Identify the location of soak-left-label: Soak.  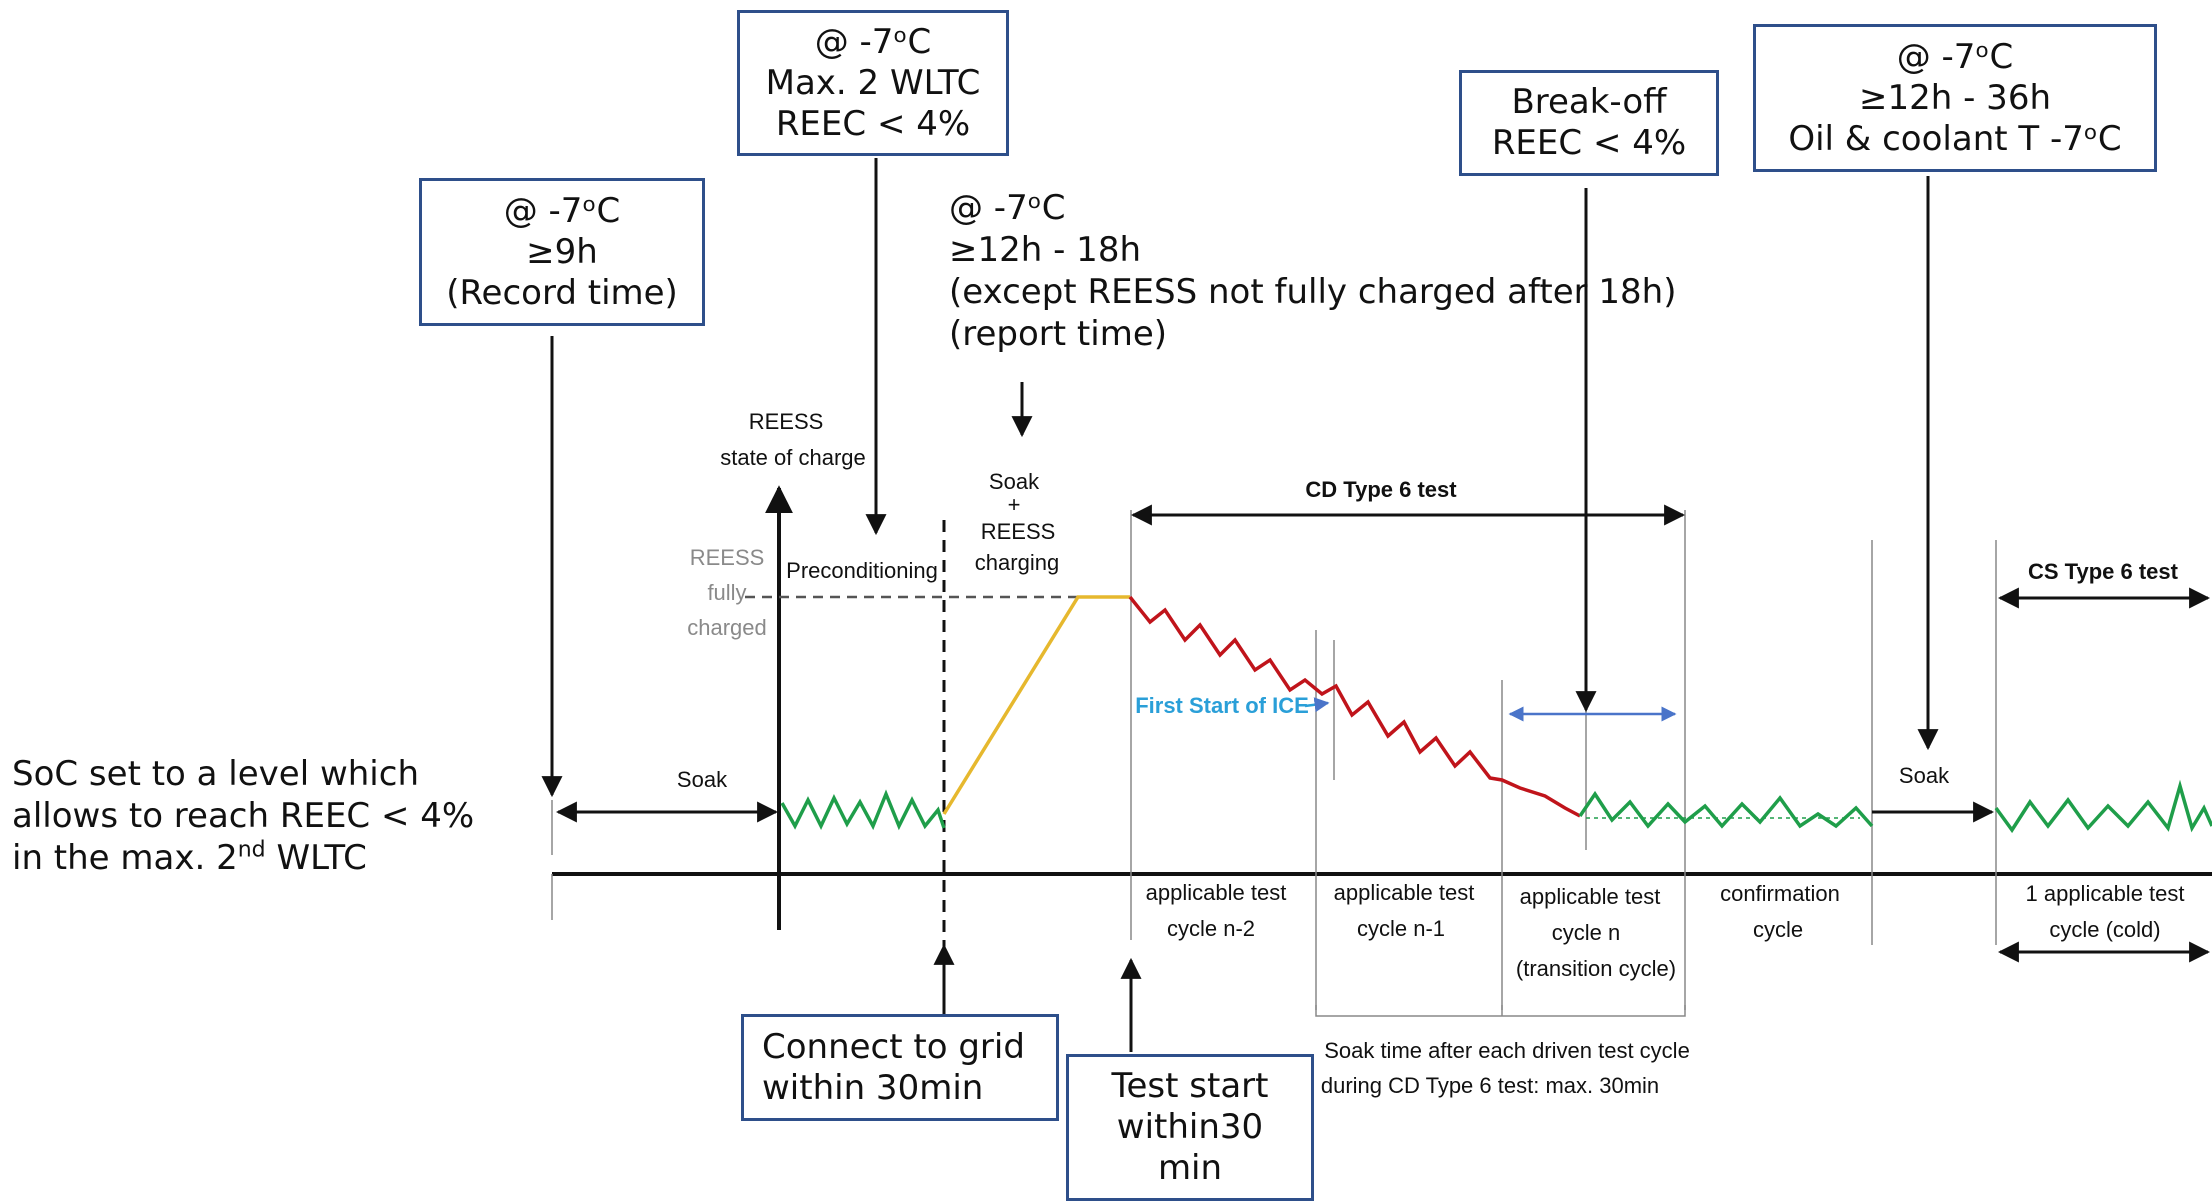
(702, 779).